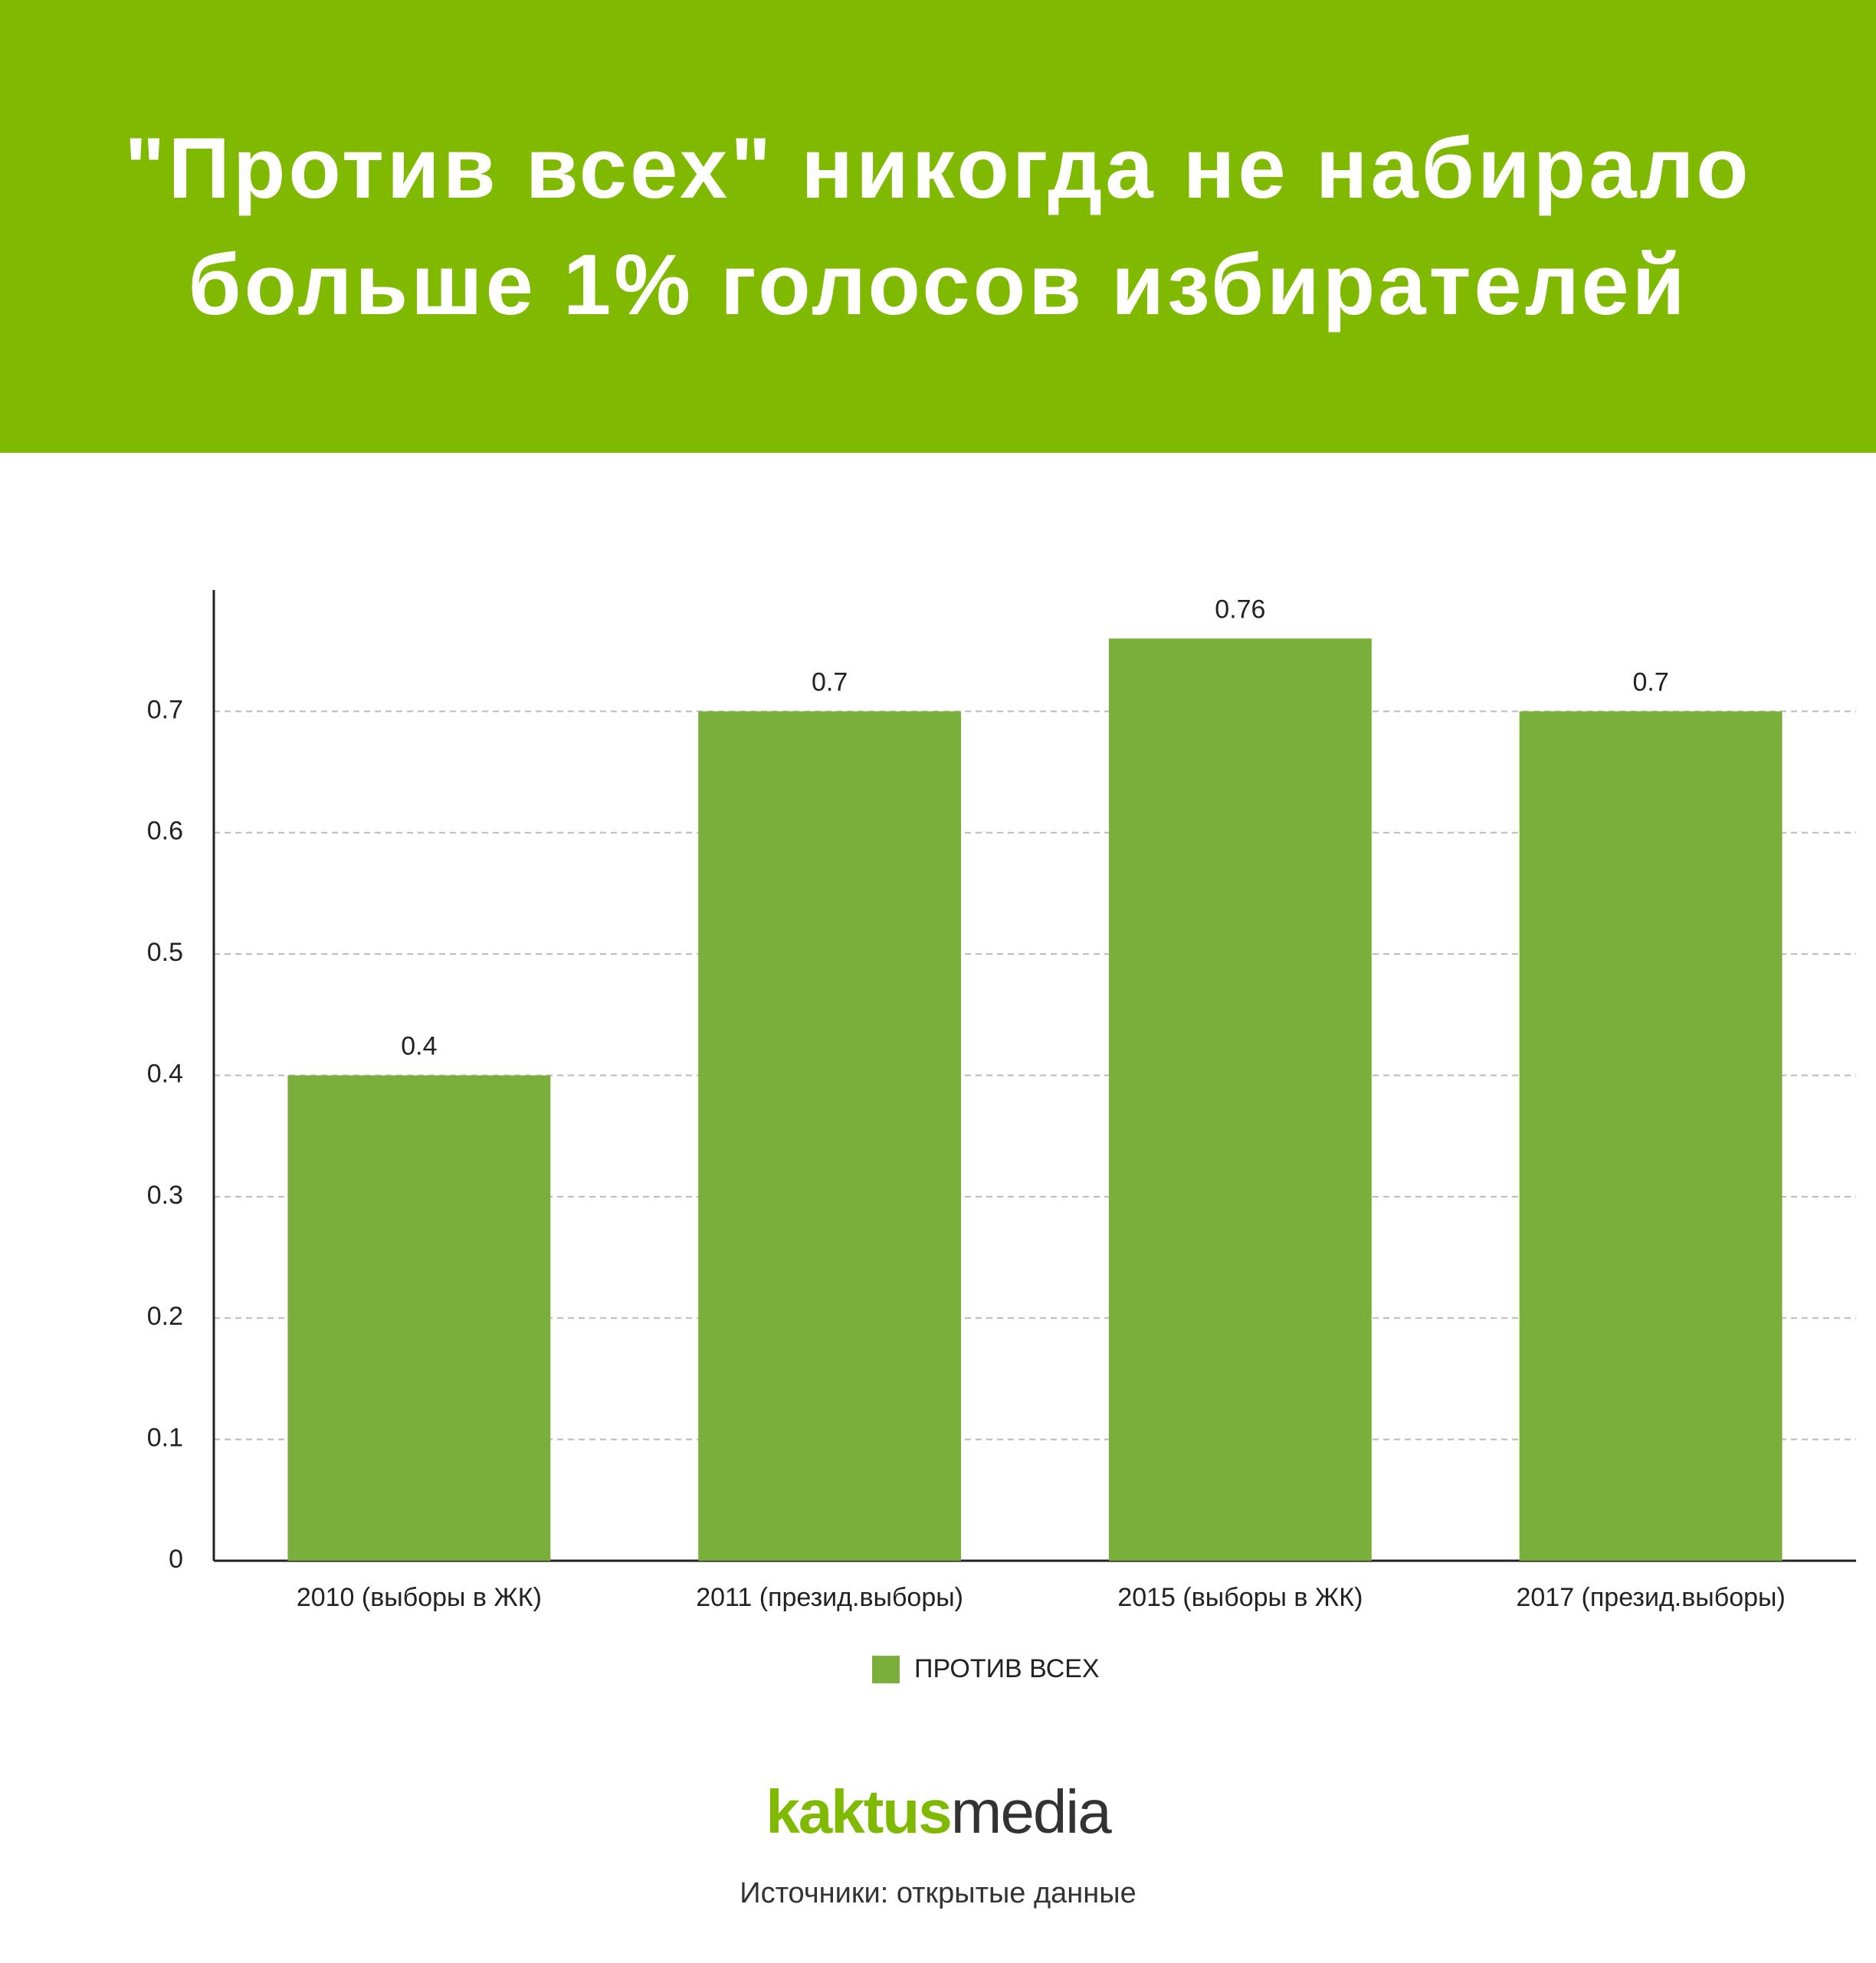  What do you see at coordinates (165, 709) in the screenshot?
I see `y-tick-label: 0.7` at bounding box center [165, 709].